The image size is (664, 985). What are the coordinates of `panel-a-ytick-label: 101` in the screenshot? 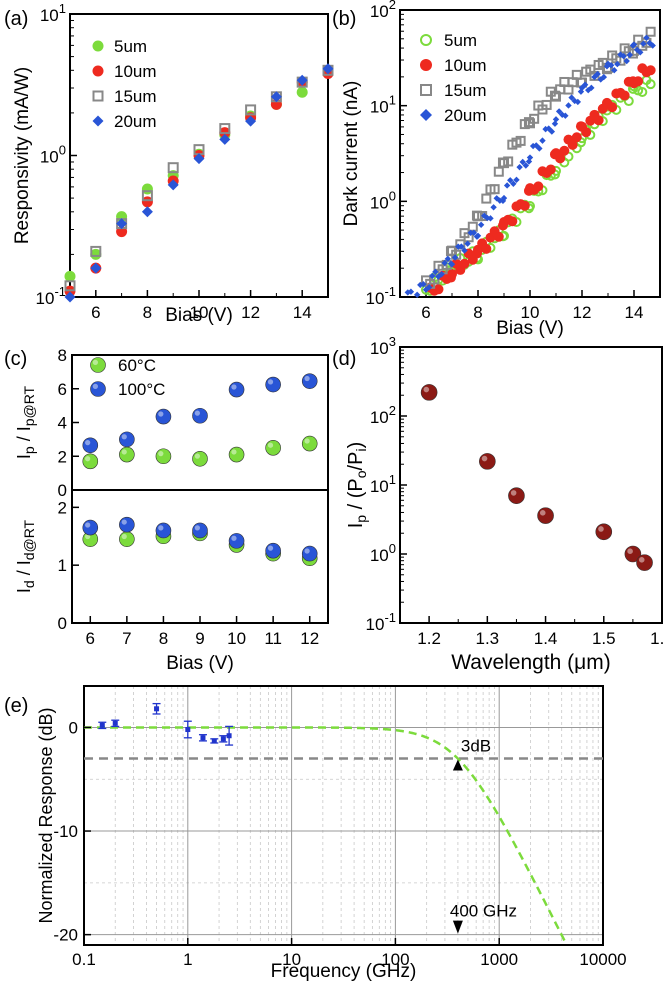 It's located at (53, 13).